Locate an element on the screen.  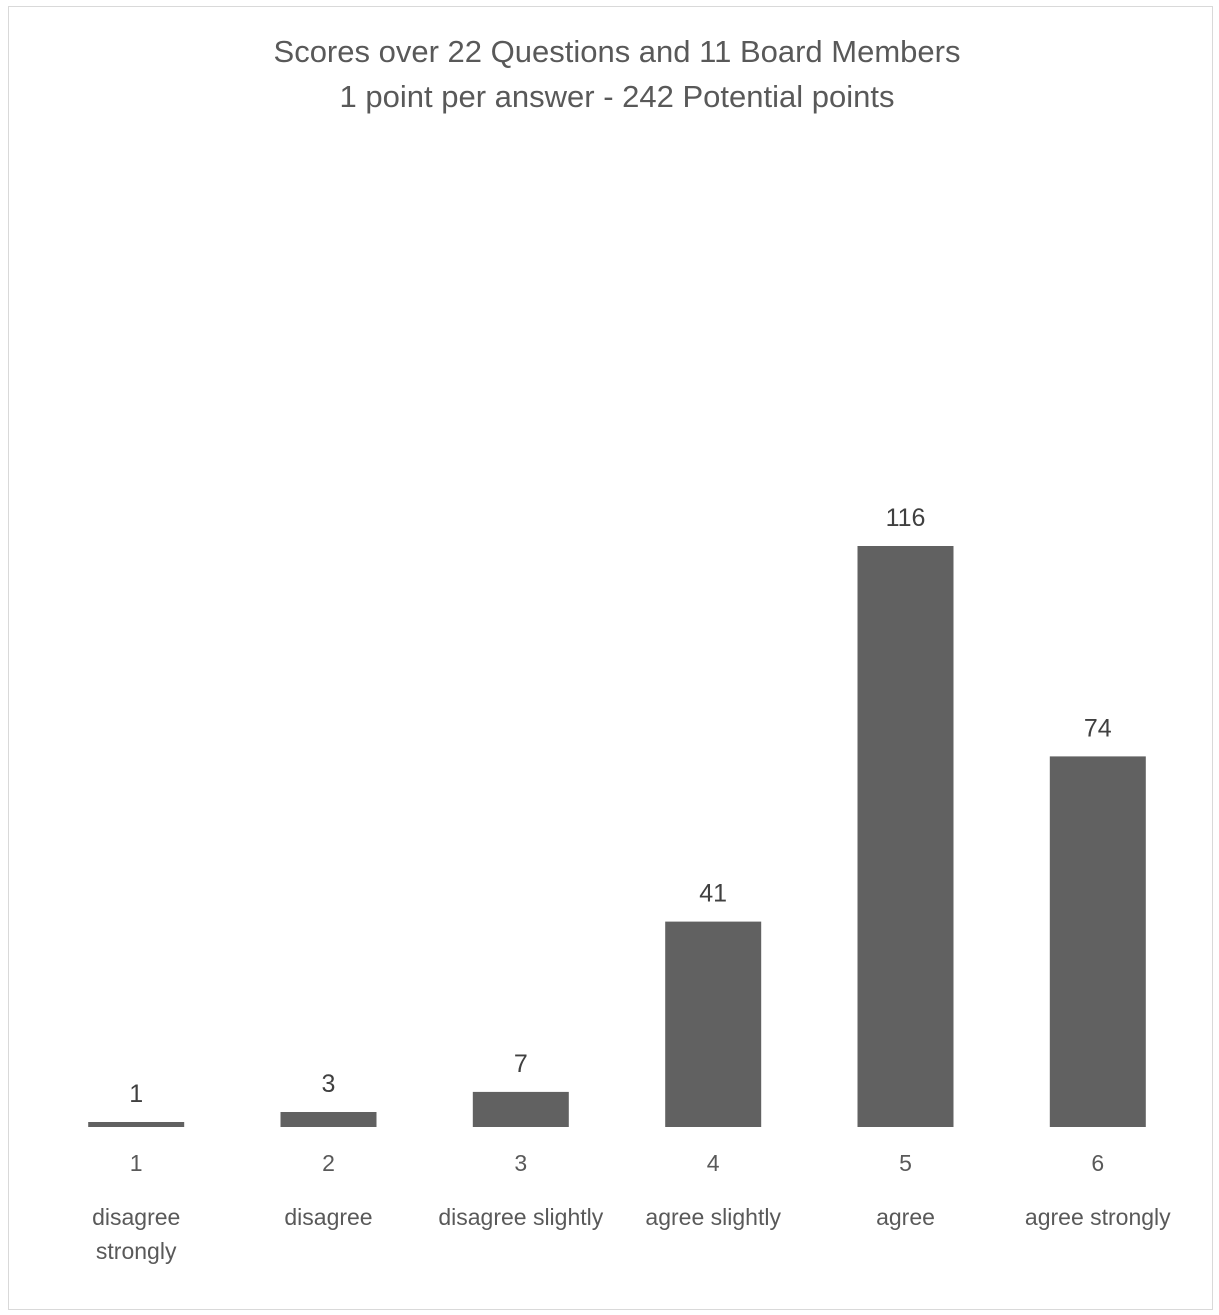
x-category-description-1-line-2: strongly is located at coordinates (136, 1251).